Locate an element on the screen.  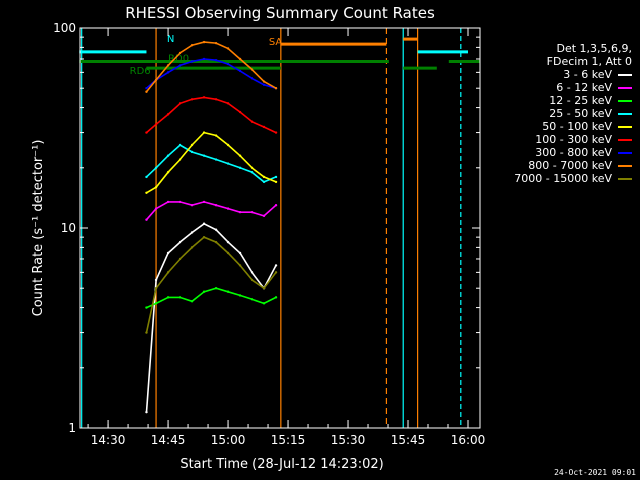
legend-entry: 300 - 800 keV is located at coordinates (583, 152).